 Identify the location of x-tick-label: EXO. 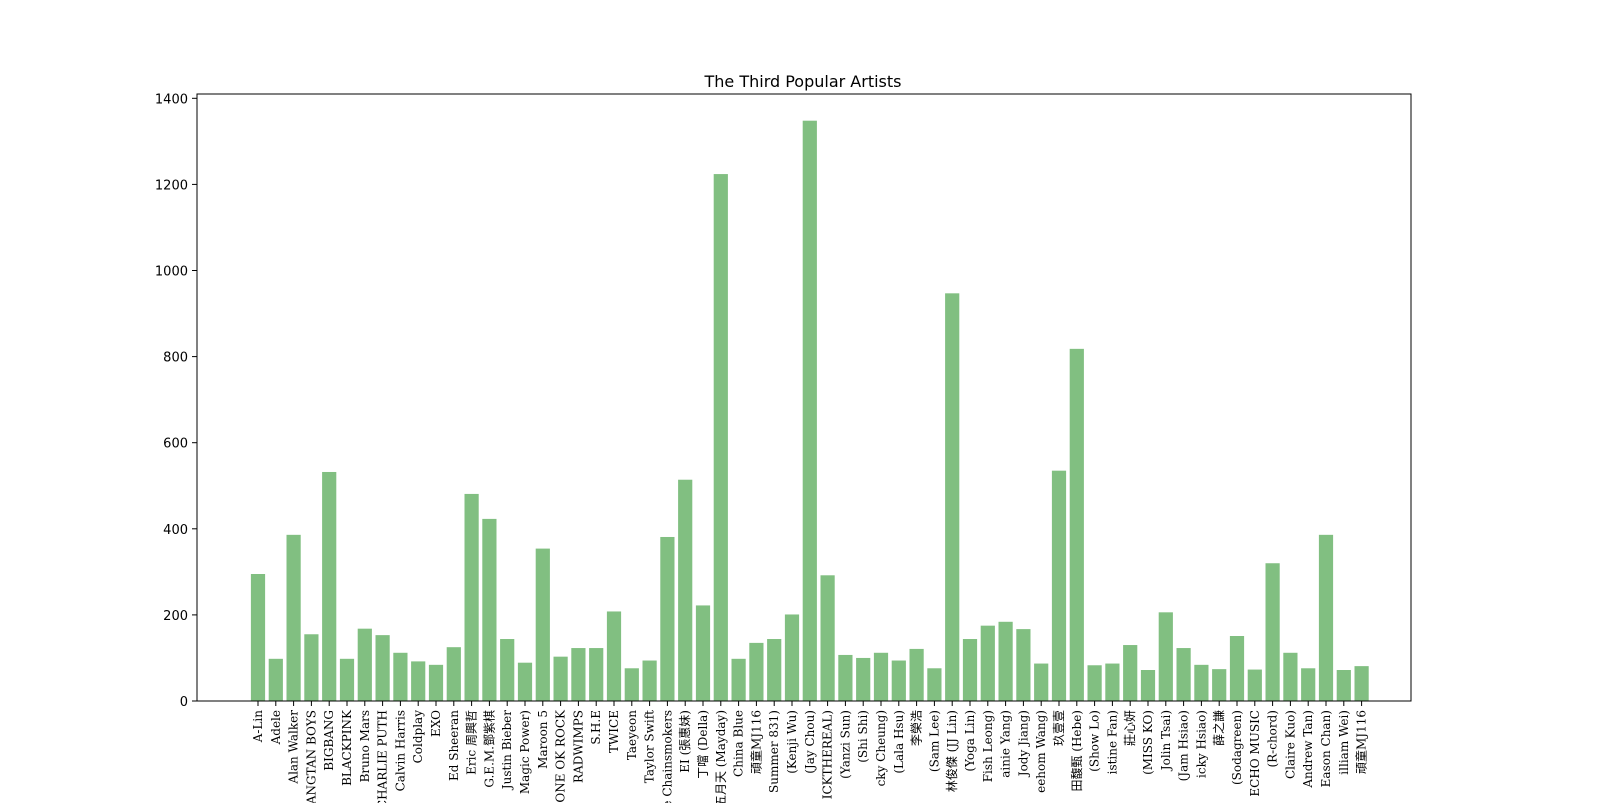
(436, 723).